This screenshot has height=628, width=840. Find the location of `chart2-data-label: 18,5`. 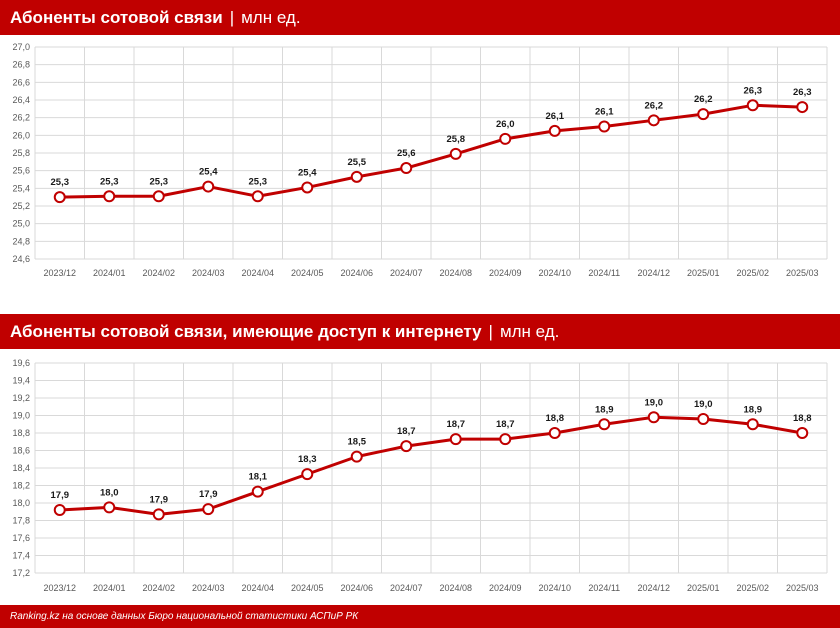

chart2-data-label: 18,5 is located at coordinates (357, 442).